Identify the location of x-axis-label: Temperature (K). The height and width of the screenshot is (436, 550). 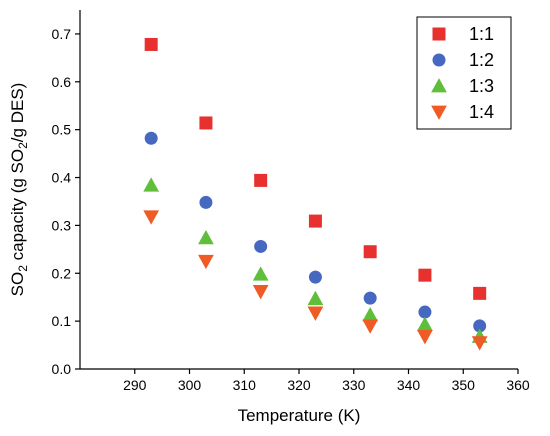
(299, 415).